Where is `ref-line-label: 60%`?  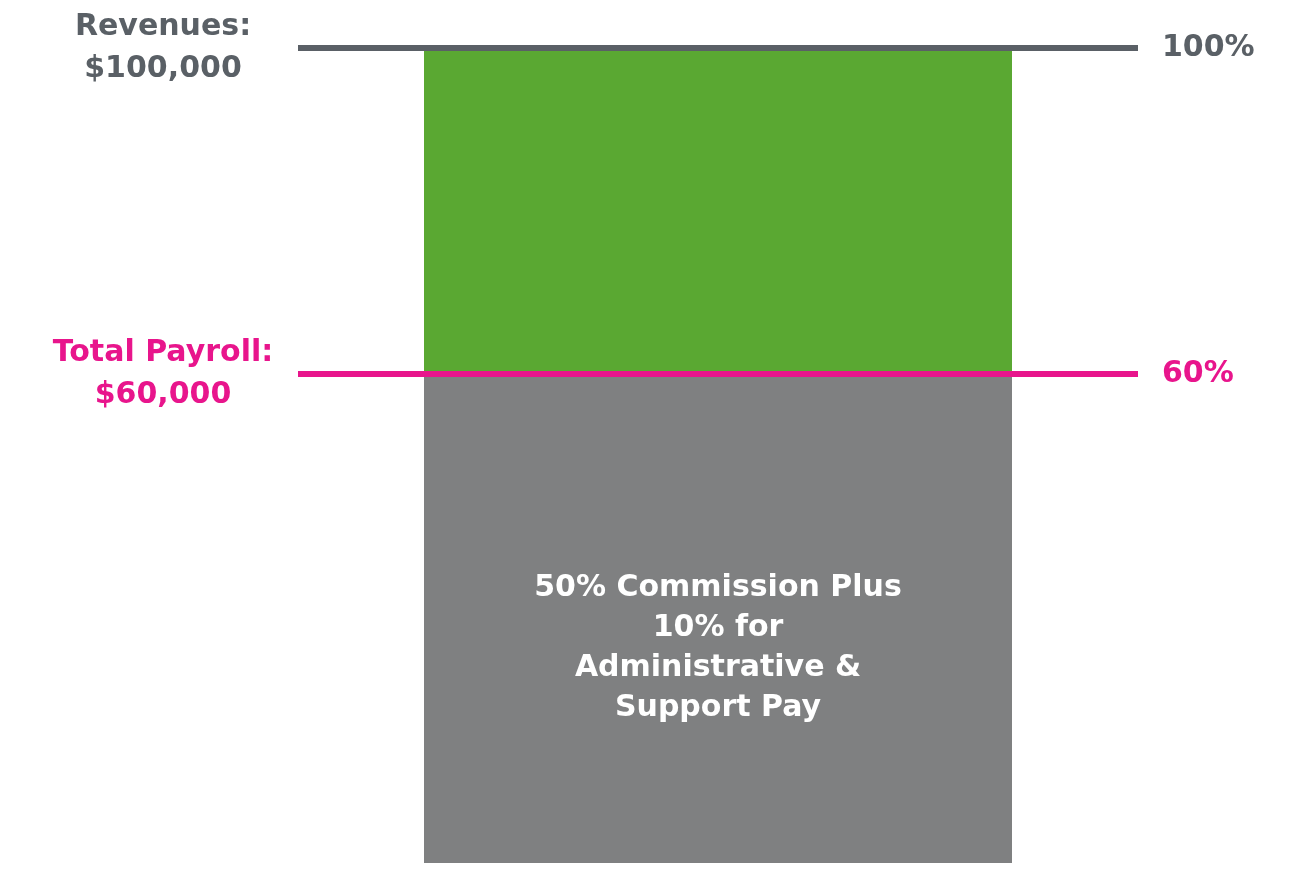 ref-line-label: 60% is located at coordinates (1198, 371).